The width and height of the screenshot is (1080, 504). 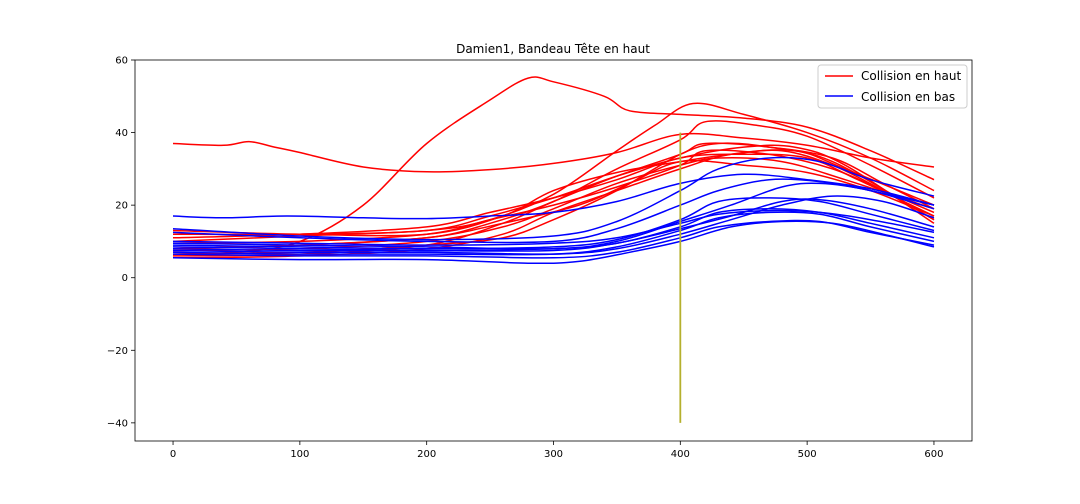 What do you see at coordinates (173, 454) in the screenshot?
I see `x-tick-label: 0` at bounding box center [173, 454].